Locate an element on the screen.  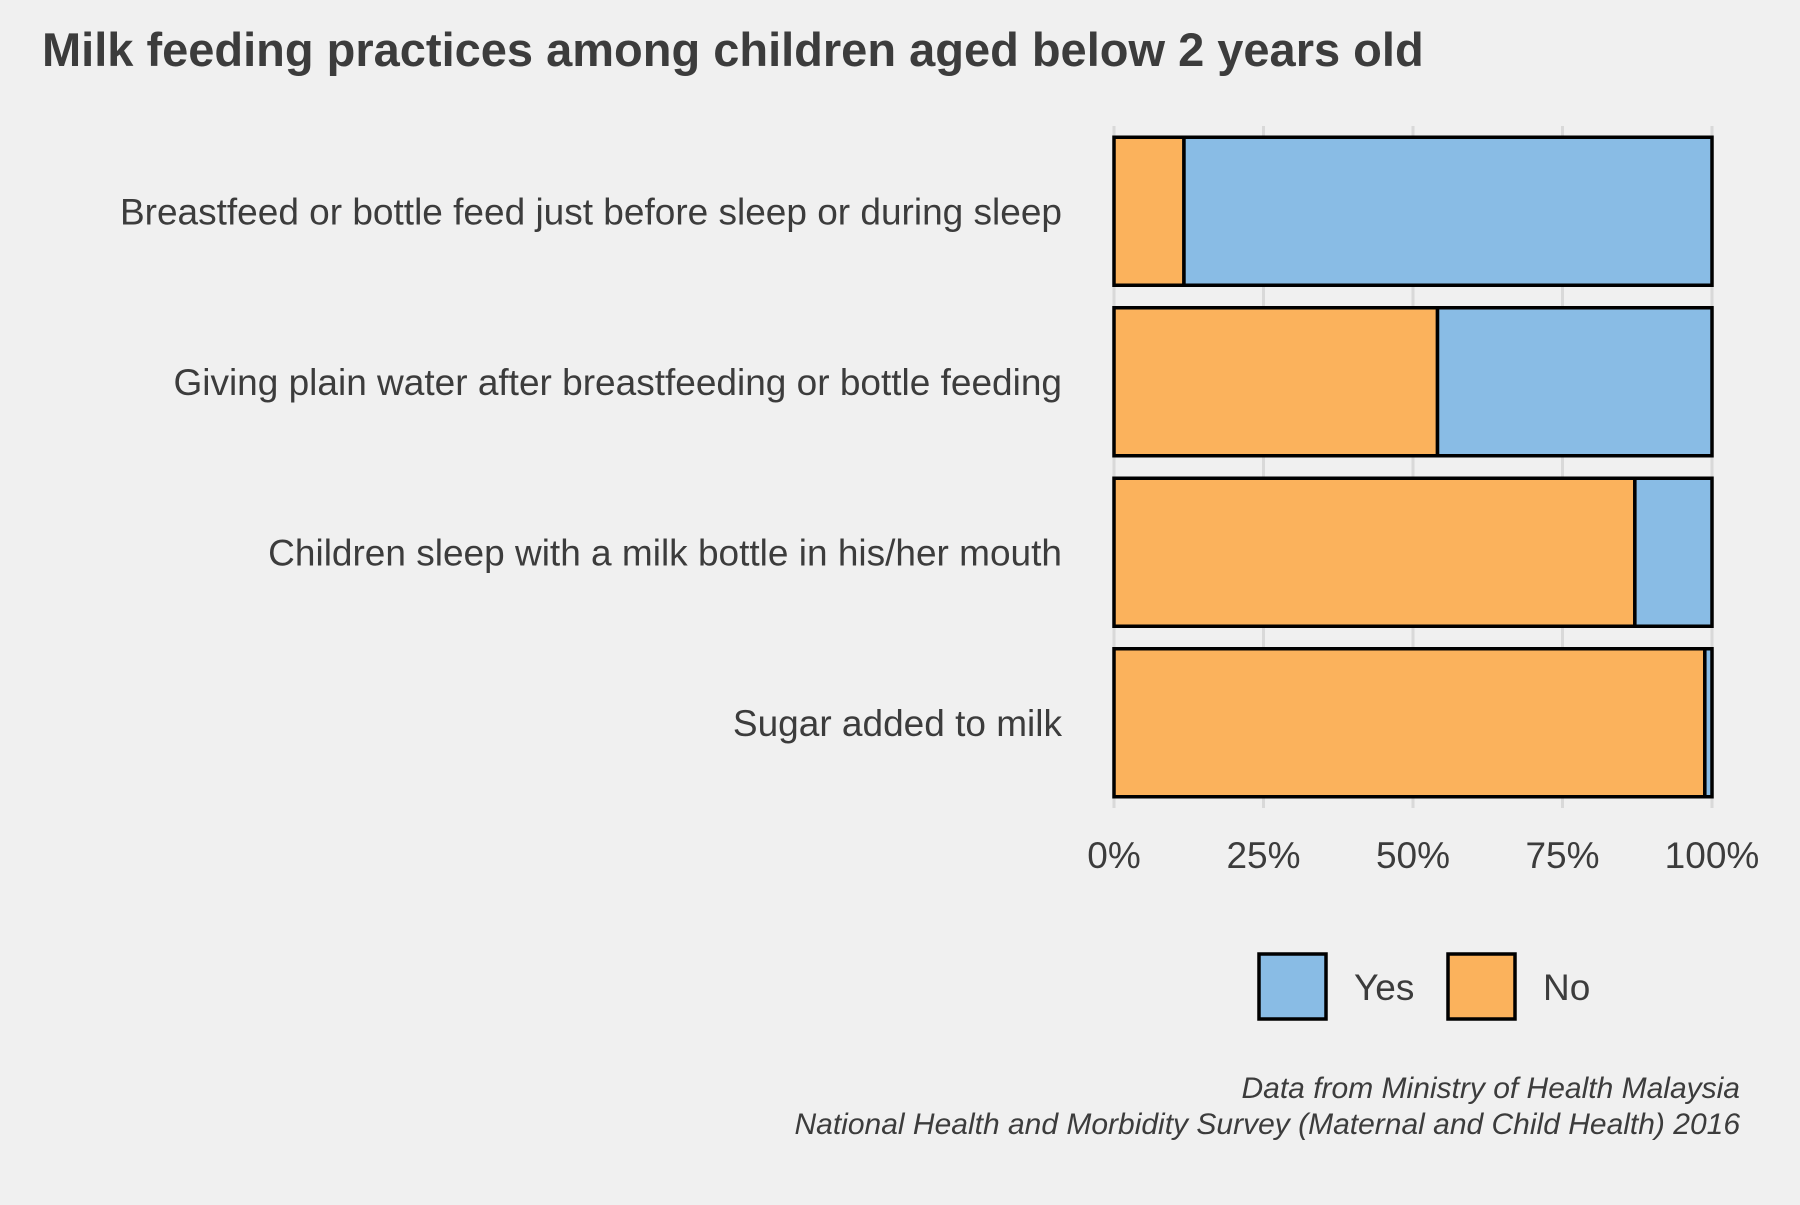
category-label: Sugar added to milk is located at coordinates (898, 723).